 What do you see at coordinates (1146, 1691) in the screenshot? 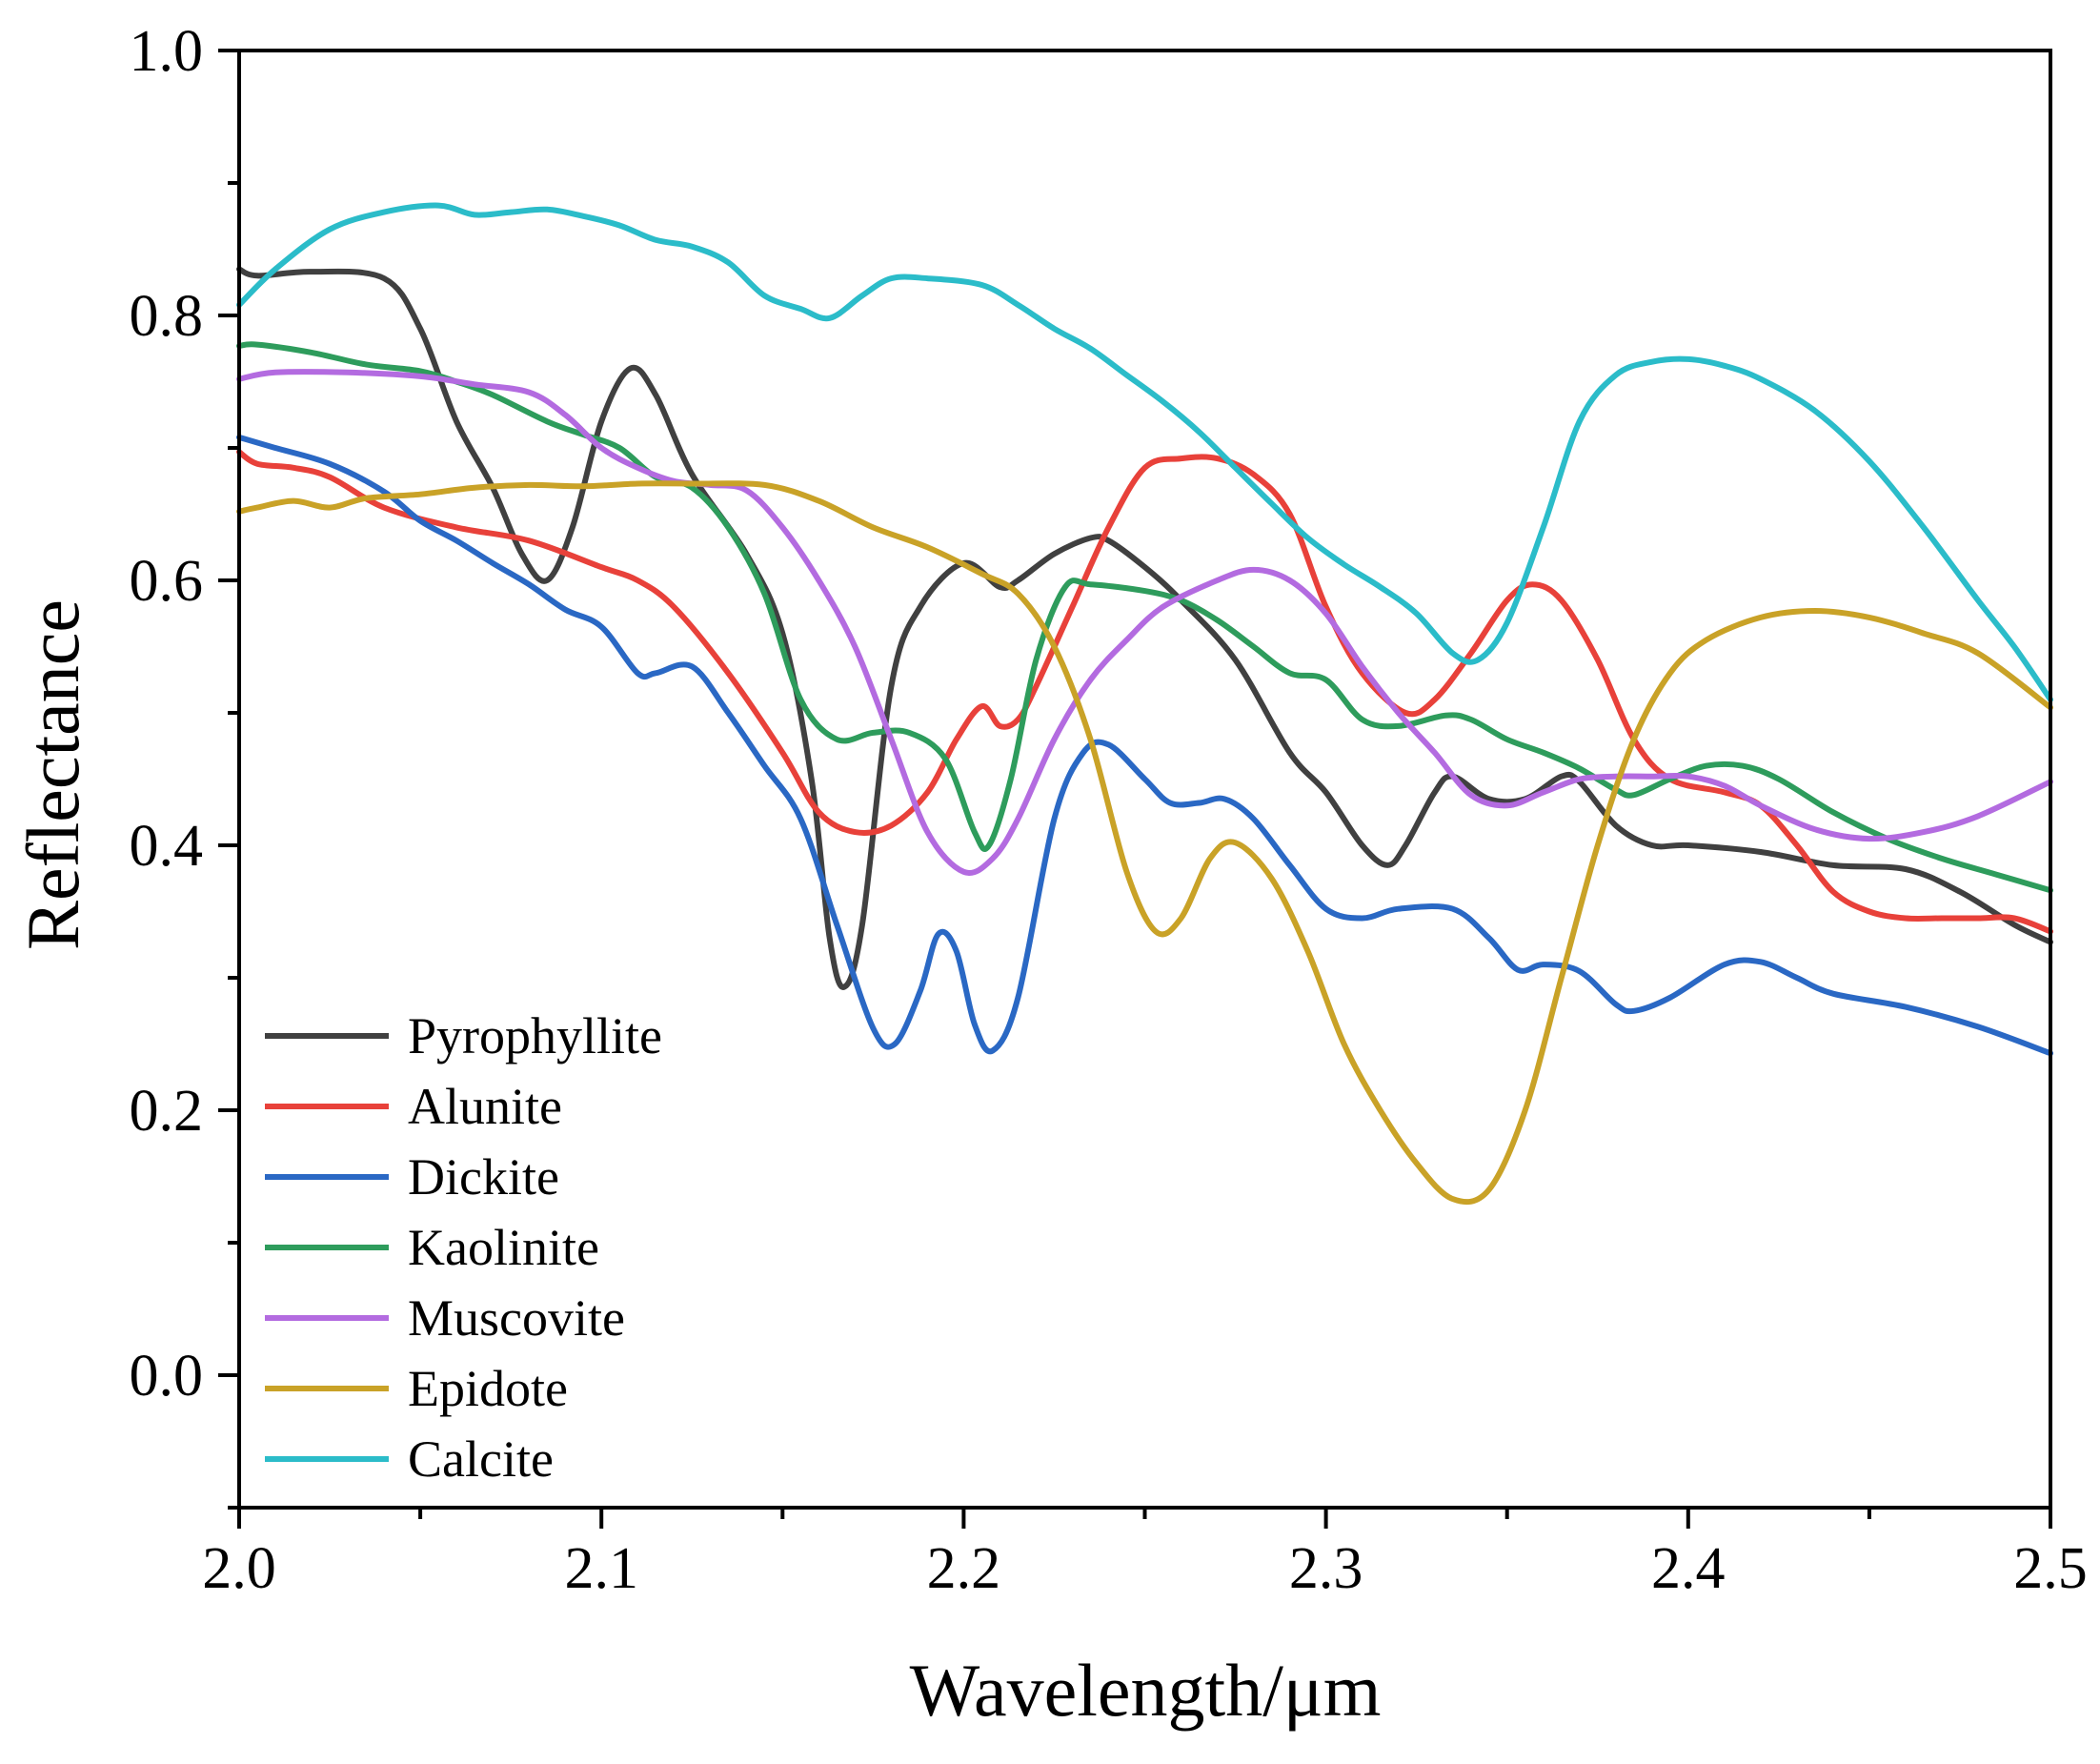
I see `x-axis-title: Wavelength/μm` at bounding box center [1146, 1691].